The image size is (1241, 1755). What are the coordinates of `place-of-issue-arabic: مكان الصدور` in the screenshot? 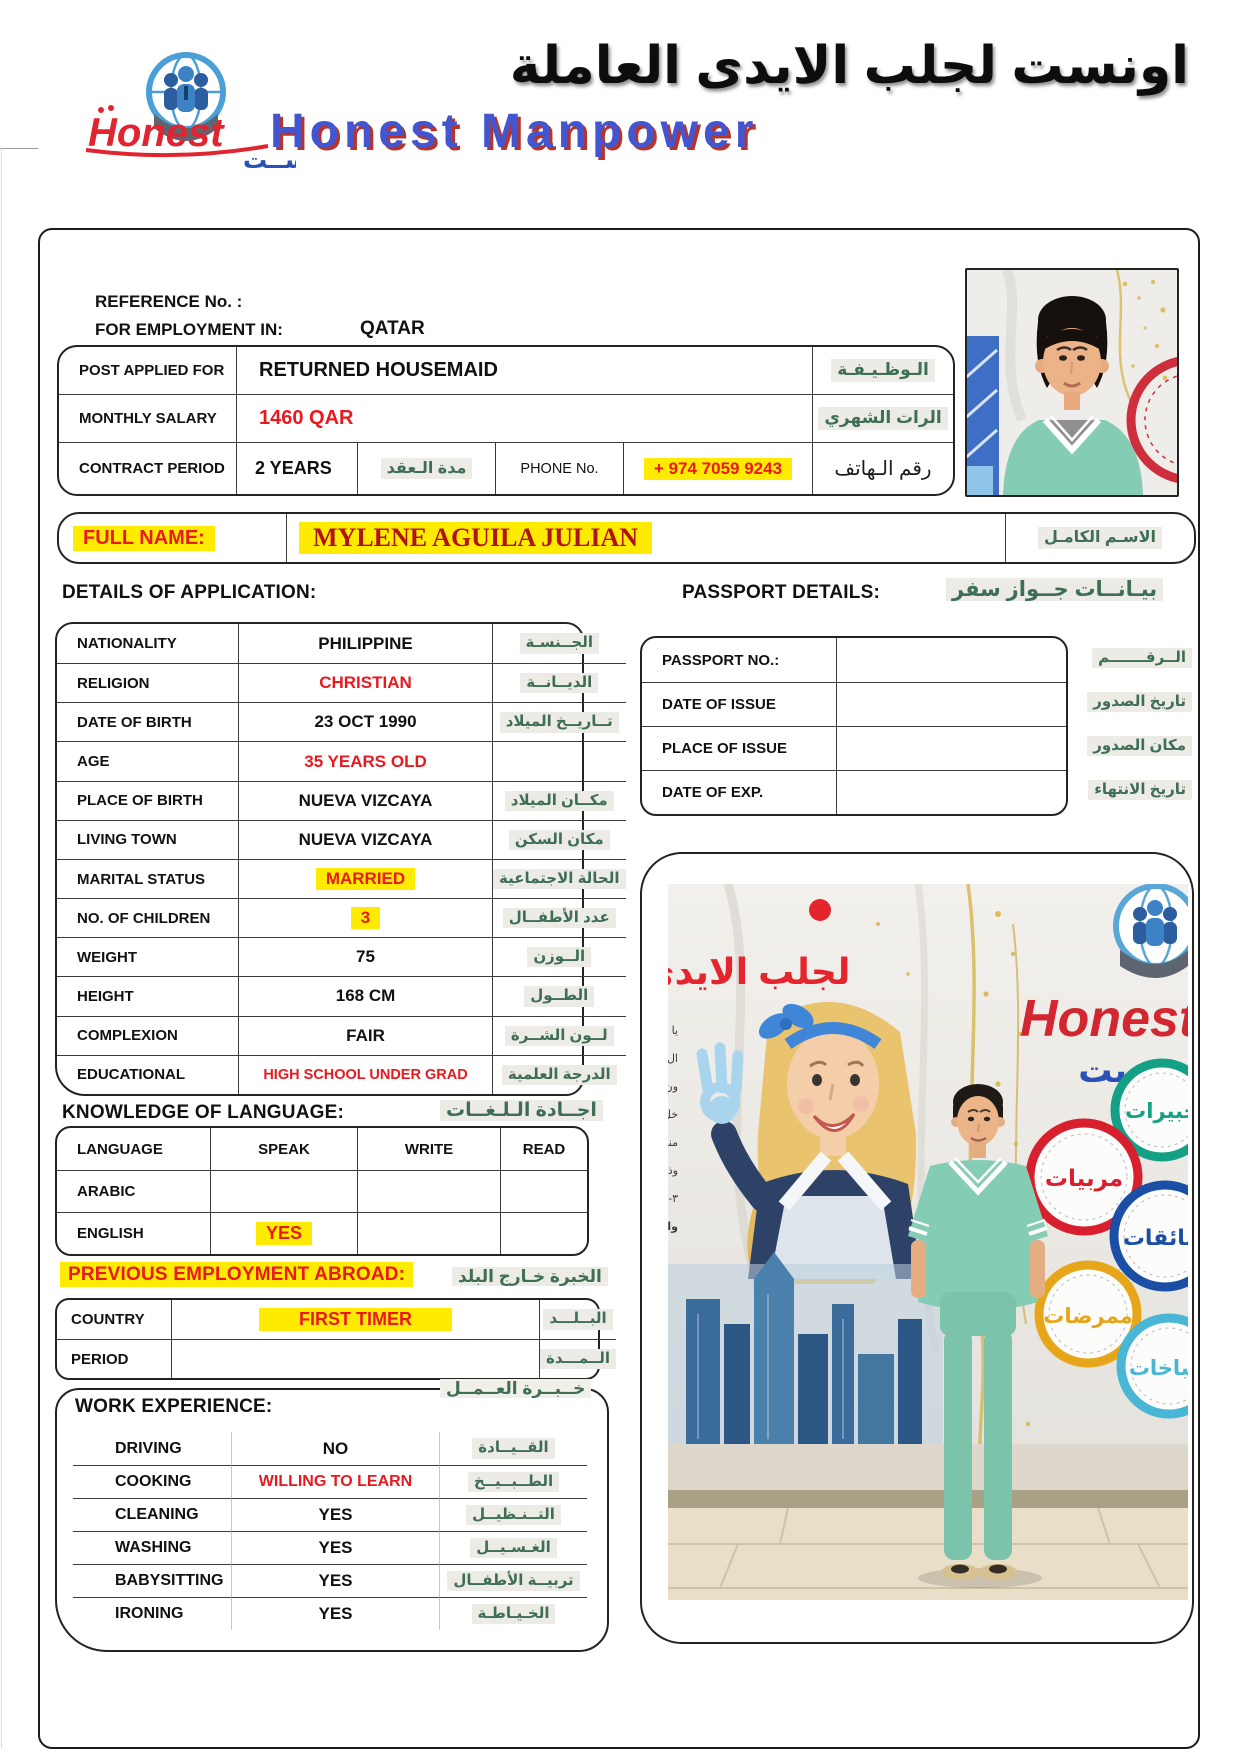 It's located at (1130, 746).